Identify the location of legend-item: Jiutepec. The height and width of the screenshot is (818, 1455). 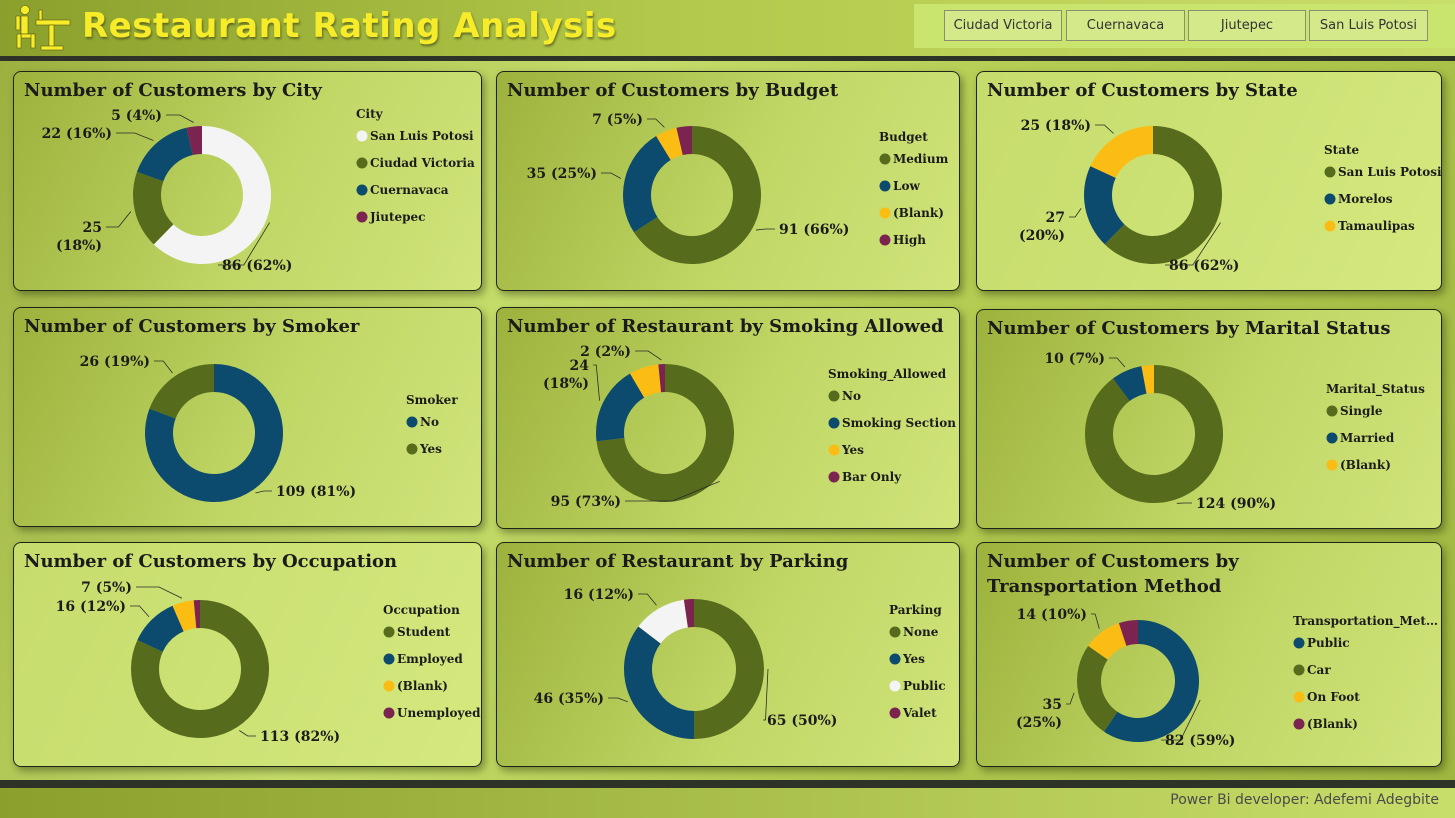
(397, 217).